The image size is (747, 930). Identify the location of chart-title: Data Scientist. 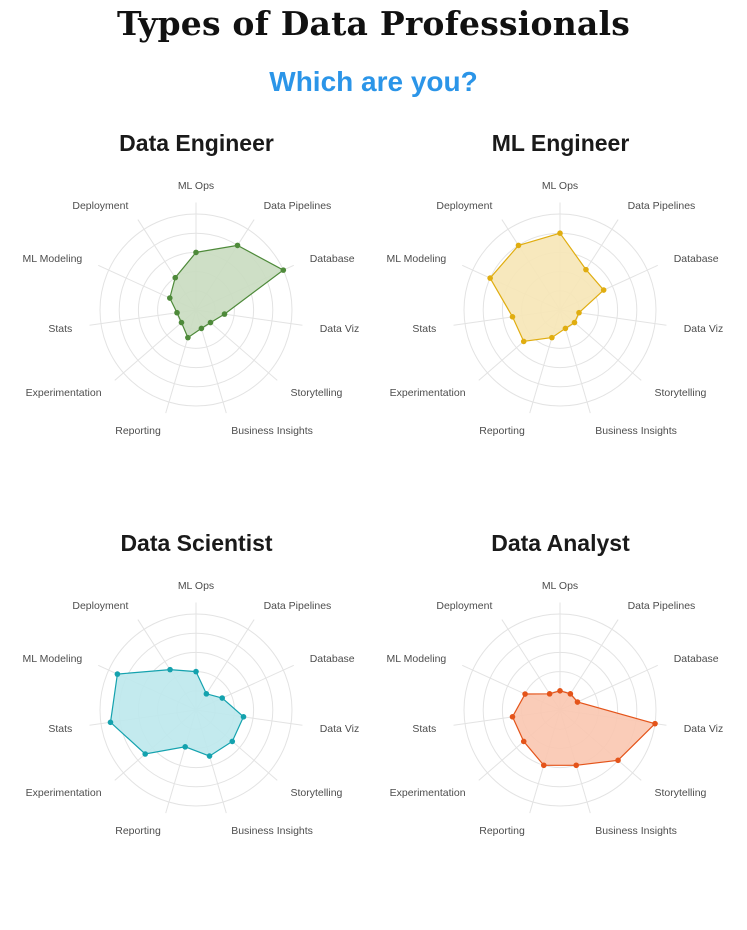
(196, 543).